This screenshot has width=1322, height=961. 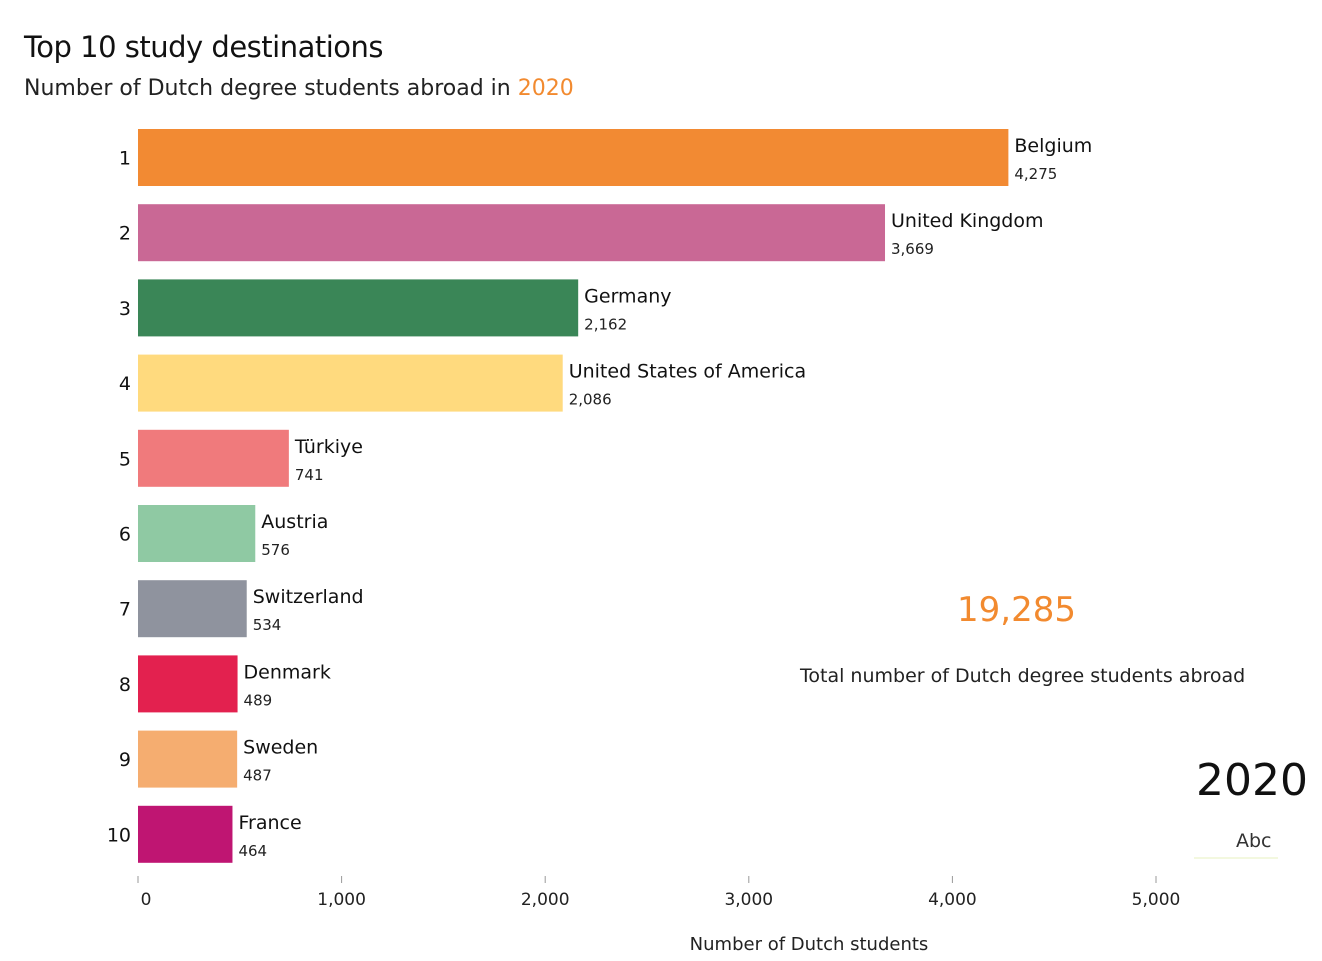 What do you see at coordinates (275, 550) in the screenshot?
I see `value-label-6: 576` at bounding box center [275, 550].